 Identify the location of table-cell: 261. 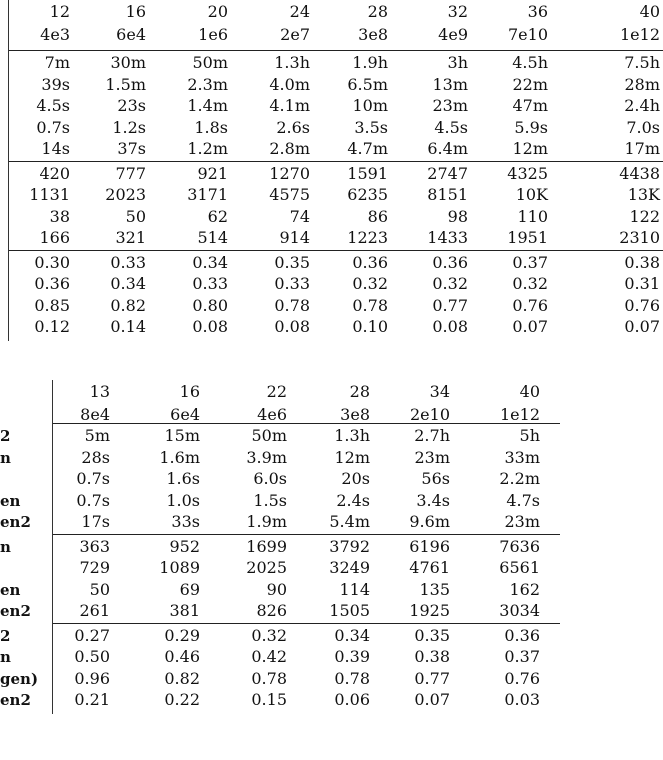
(94, 610).